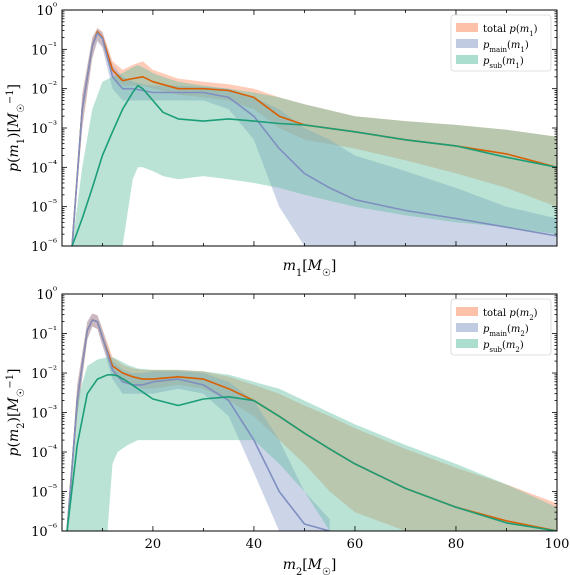  I want to click on y-tick-label-1-1: 10⁻⁵, so click(44, 207).